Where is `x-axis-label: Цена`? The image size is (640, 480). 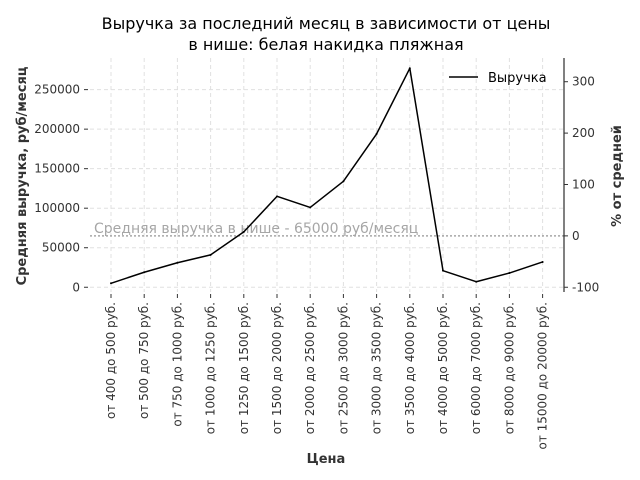 x-axis-label: Цена is located at coordinates (326, 459).